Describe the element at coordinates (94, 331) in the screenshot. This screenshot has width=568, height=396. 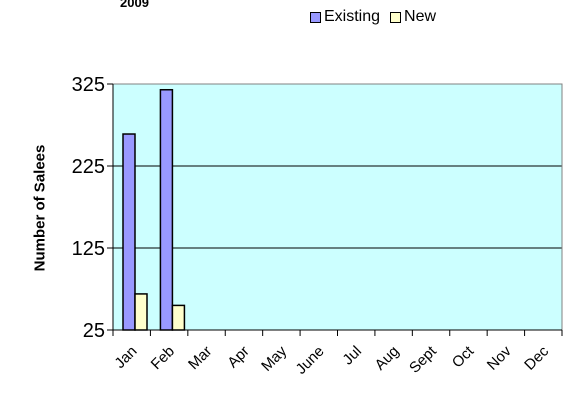
I see `y-tick-label-25: 25` at that location.